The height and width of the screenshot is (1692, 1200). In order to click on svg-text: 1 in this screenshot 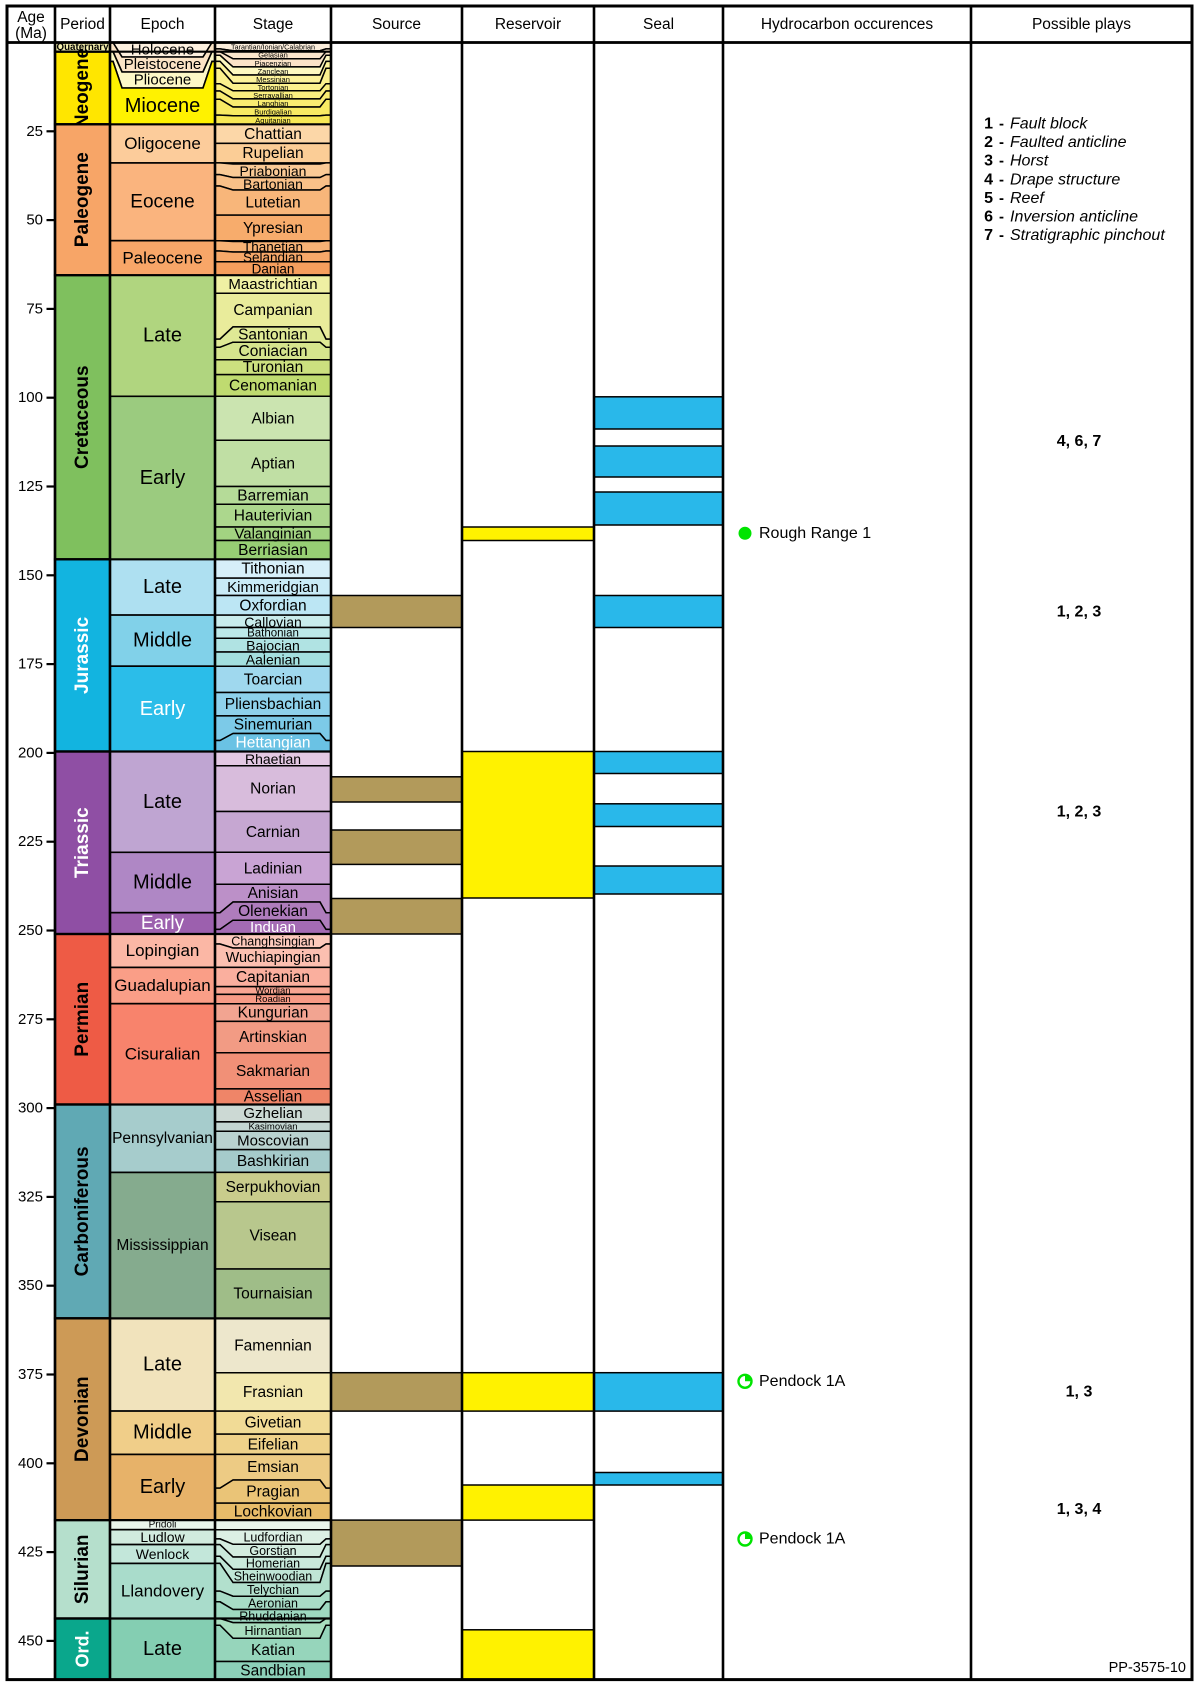, I will do `click(988, 124)`.